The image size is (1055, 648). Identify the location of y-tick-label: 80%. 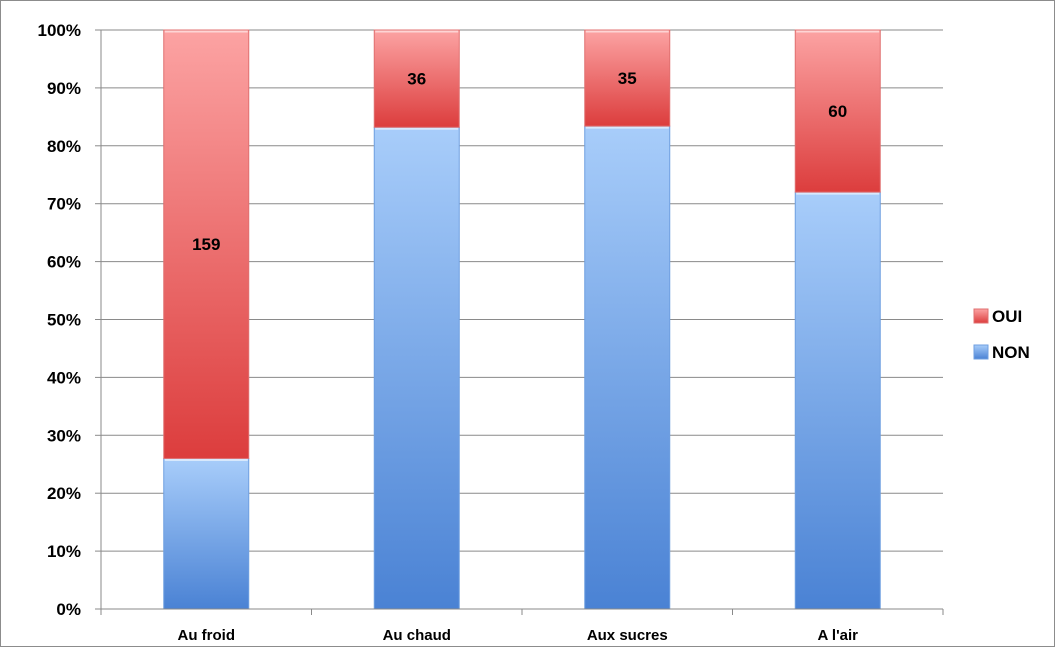
(64, 146).